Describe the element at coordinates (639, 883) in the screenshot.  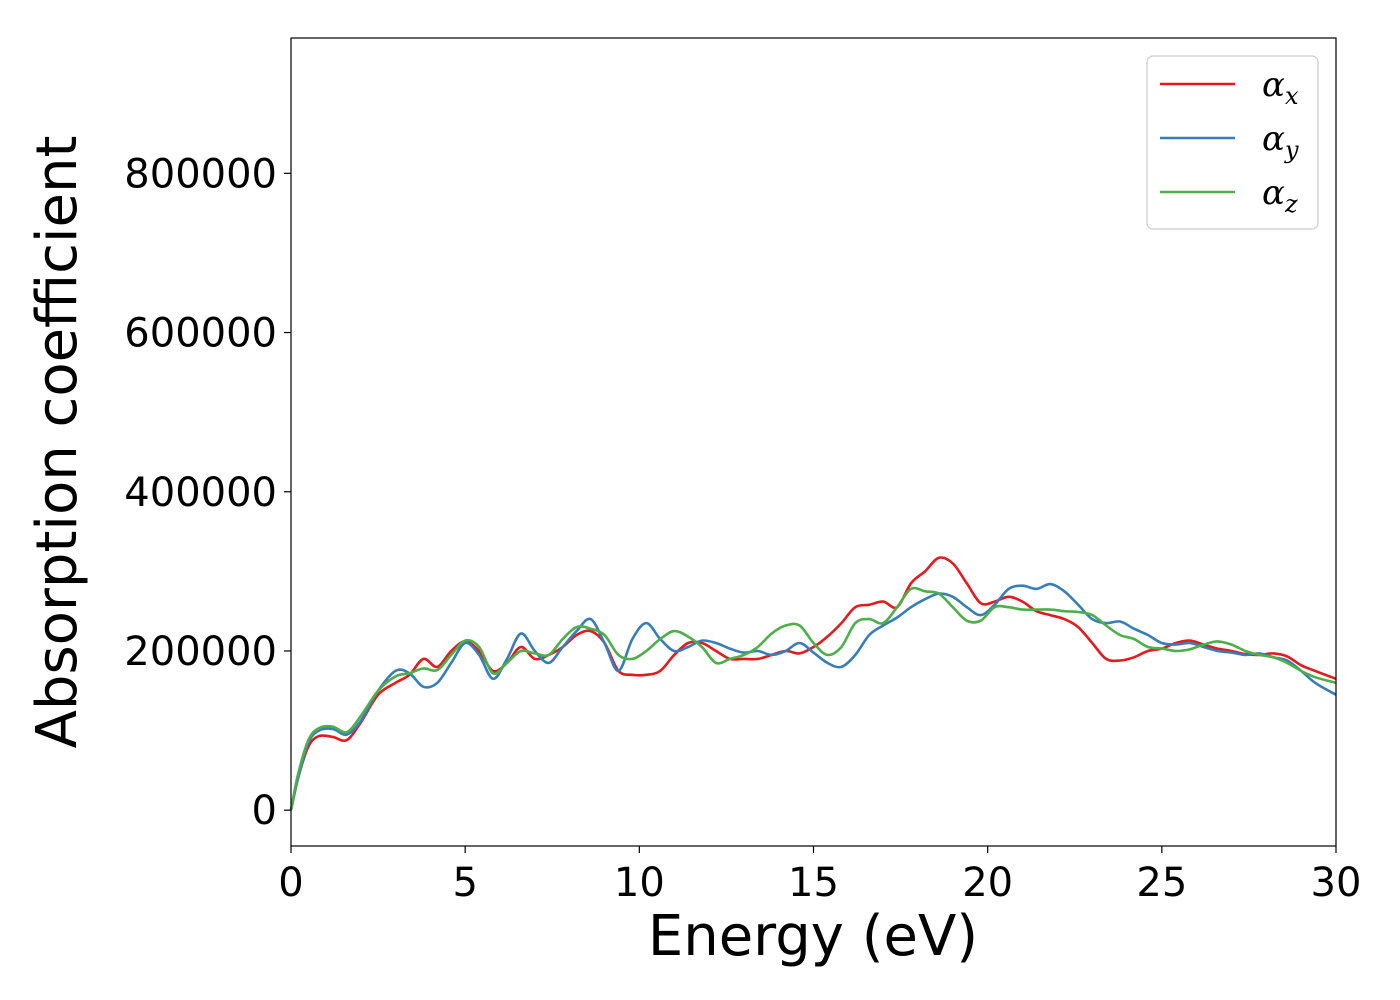
I see `x-tick-label: 10` at that location.